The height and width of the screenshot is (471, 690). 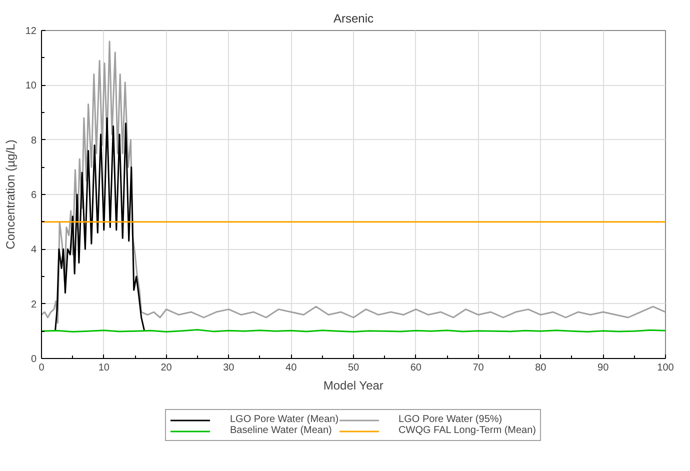 I want to click on x-tick-label: 0, so click(x=41, y=368).